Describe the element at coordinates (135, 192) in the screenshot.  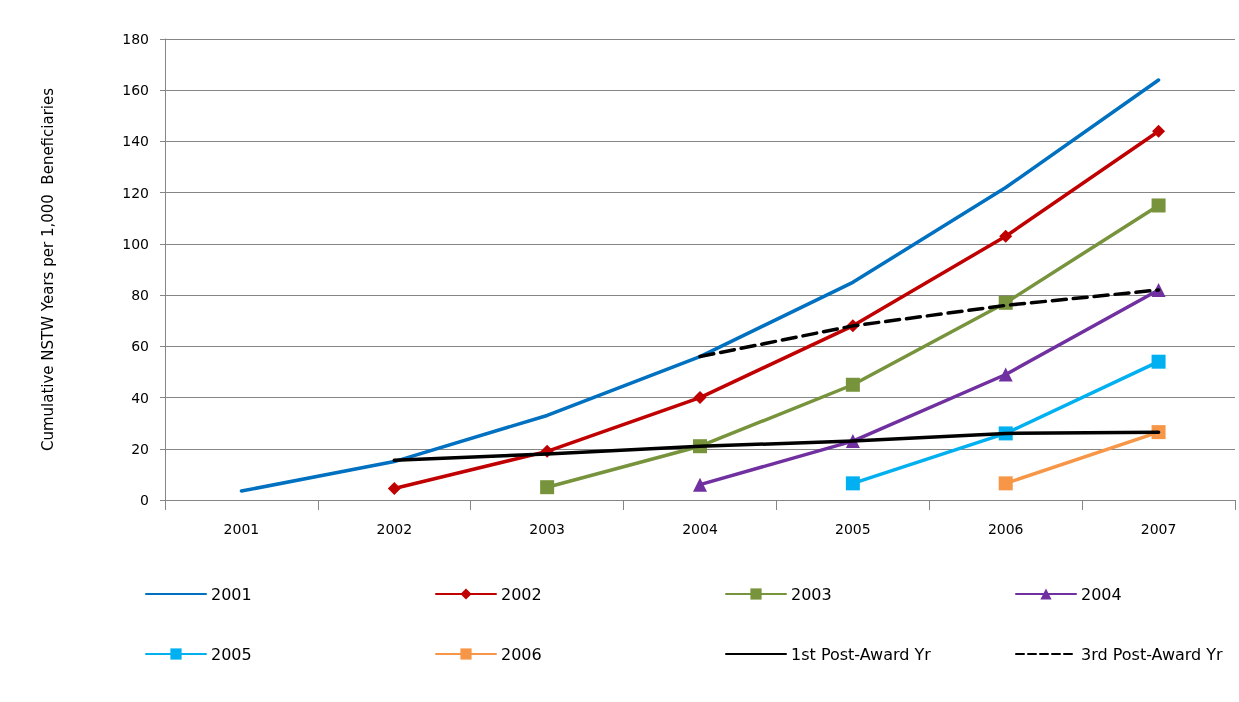
I see `y-tick-label: 120` at that location.